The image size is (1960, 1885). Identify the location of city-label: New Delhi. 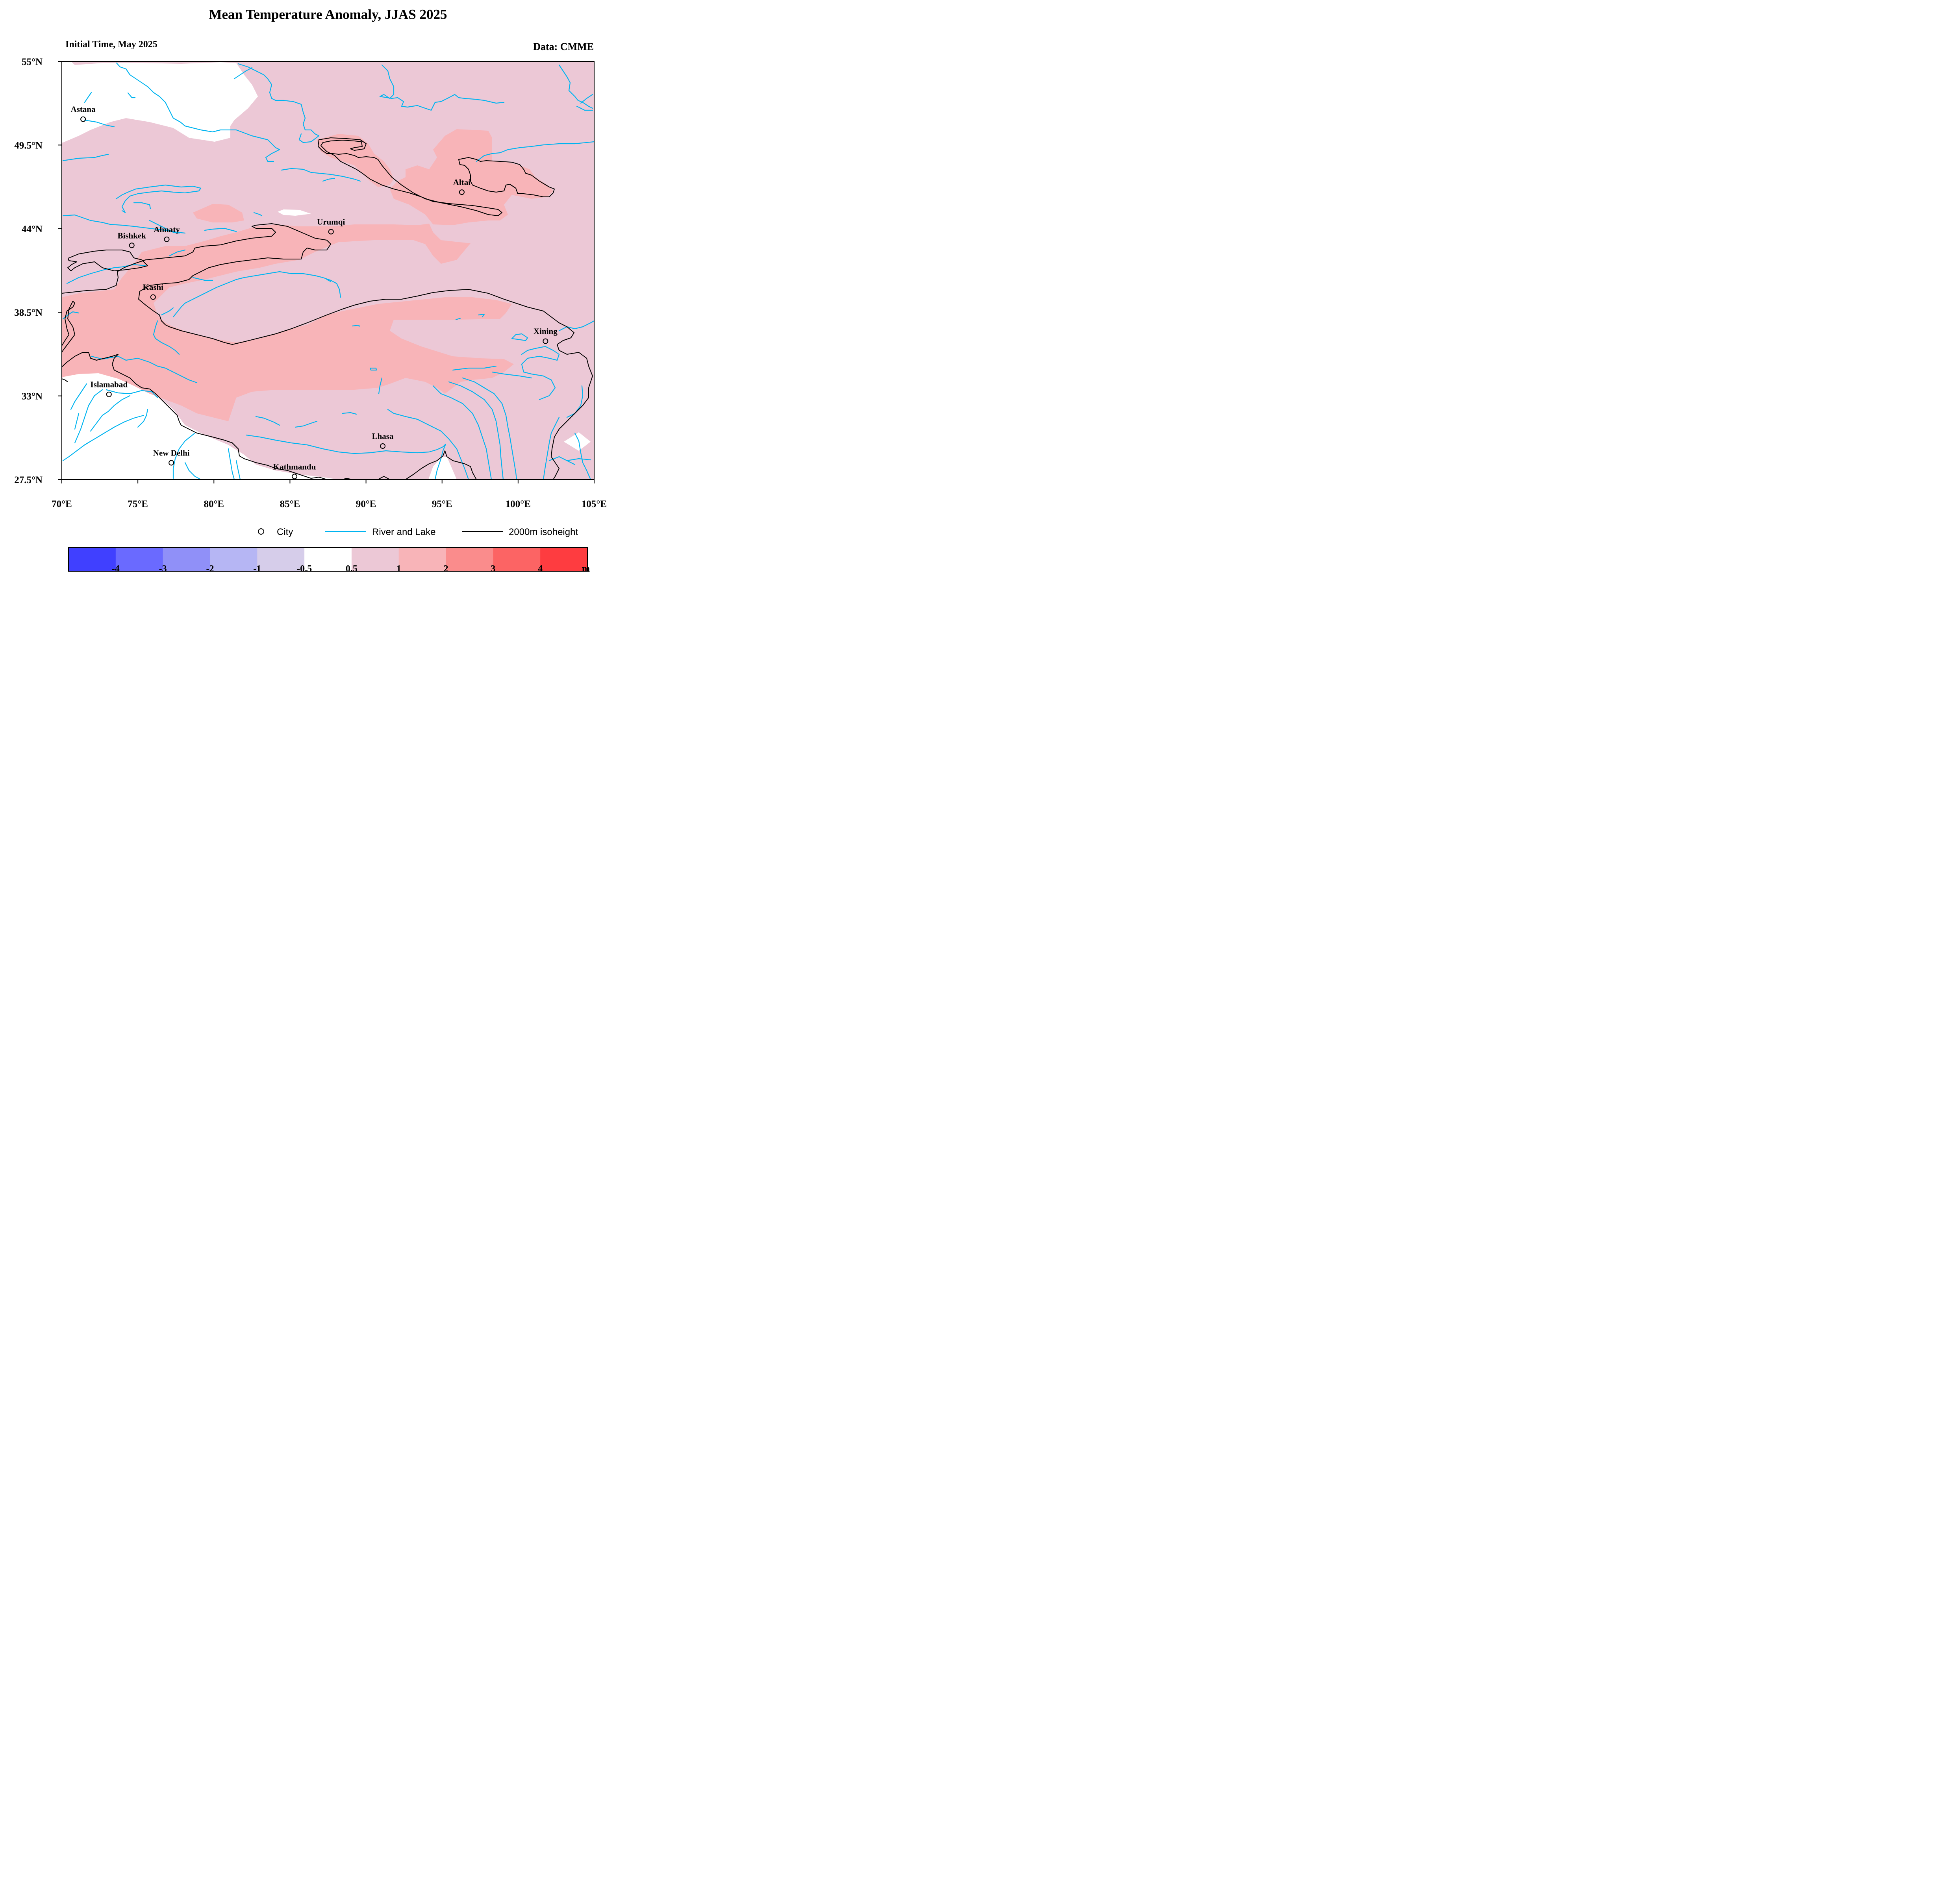
(171, 453).